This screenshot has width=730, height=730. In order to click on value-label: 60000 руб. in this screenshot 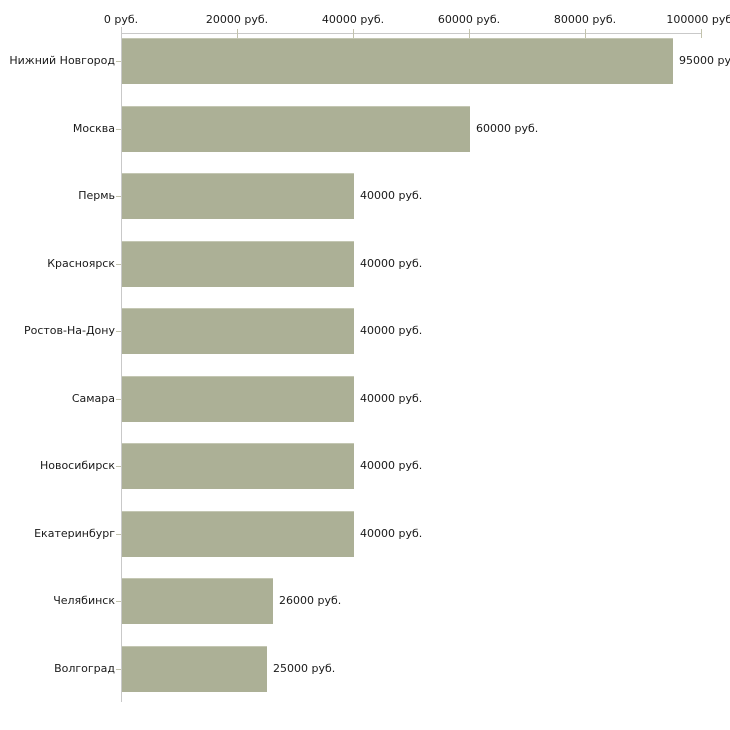, I will do `click(507, 128)`.